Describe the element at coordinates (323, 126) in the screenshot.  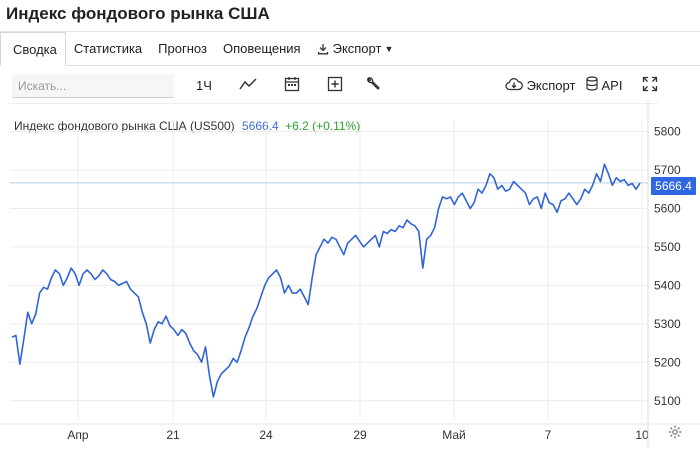
I see `legend-change: +6.2 (+0.11%)` at that location.